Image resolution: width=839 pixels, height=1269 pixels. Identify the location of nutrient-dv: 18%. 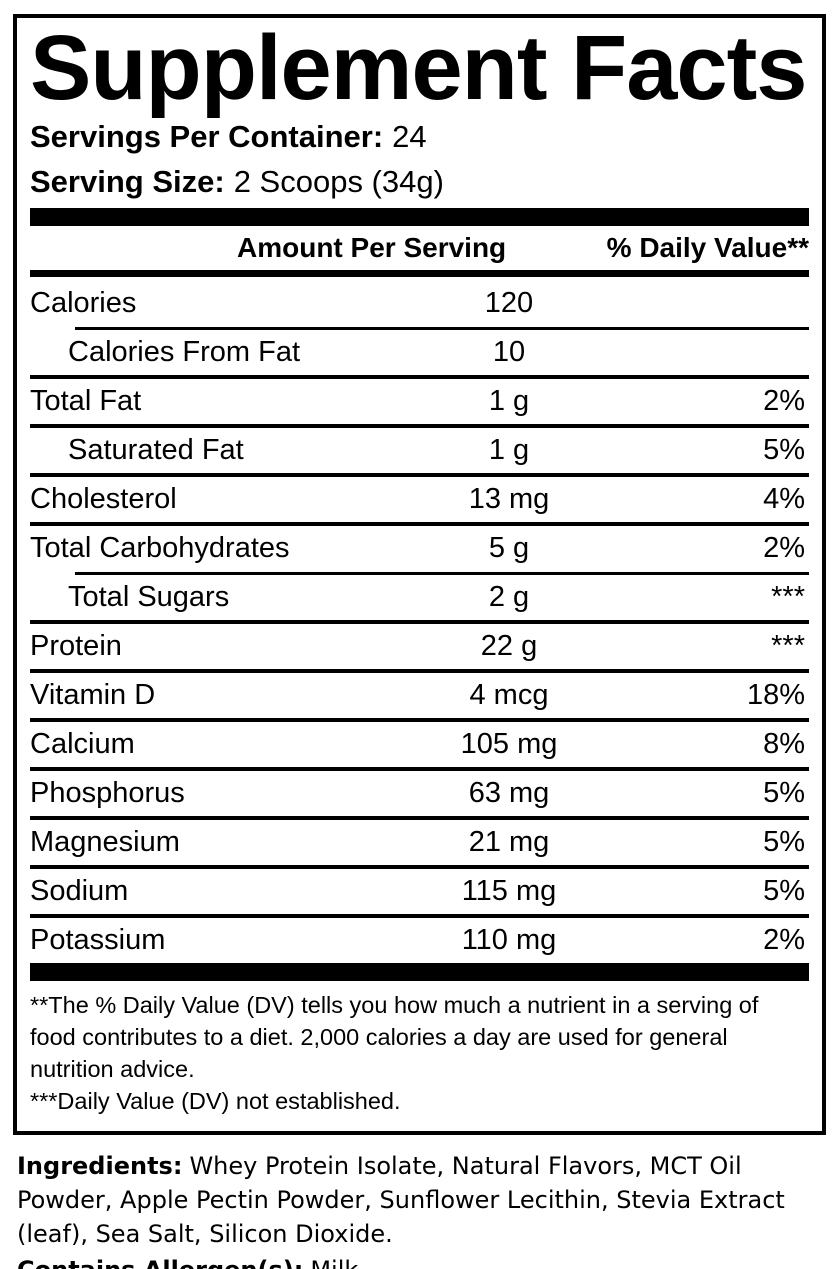
(775, 695).